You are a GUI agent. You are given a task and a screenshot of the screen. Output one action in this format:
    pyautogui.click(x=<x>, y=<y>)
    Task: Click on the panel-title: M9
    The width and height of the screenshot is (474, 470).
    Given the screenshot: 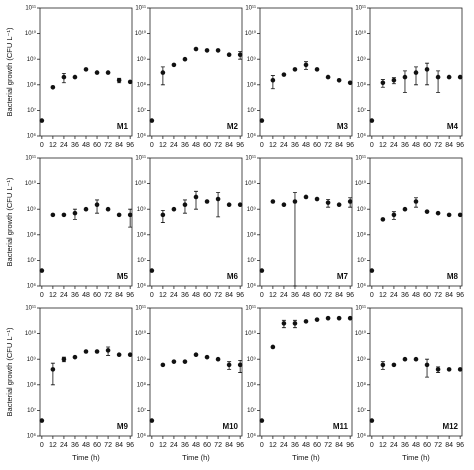 What is the action you would take?
    pyautogui.click(x=123, y=426)
    